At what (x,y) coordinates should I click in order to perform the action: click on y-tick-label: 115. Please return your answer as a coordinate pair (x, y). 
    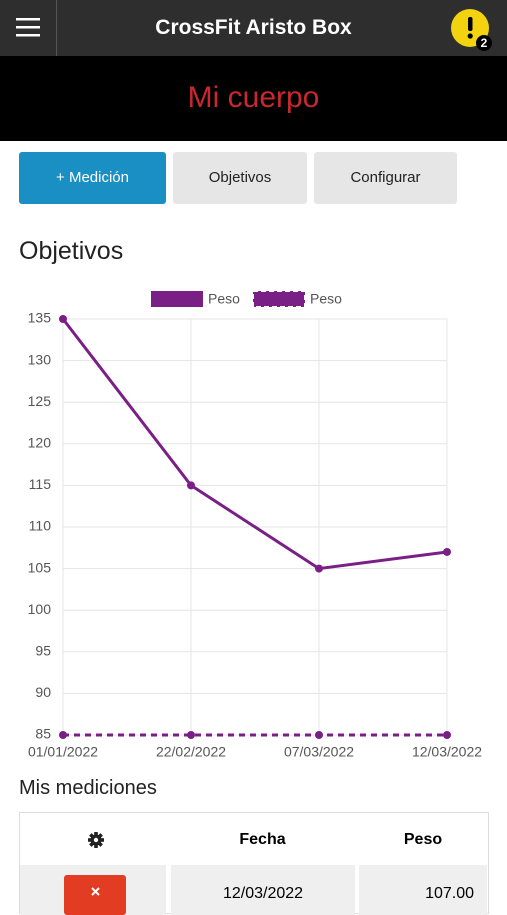
    Looking at the image, I should click on (40, 484).